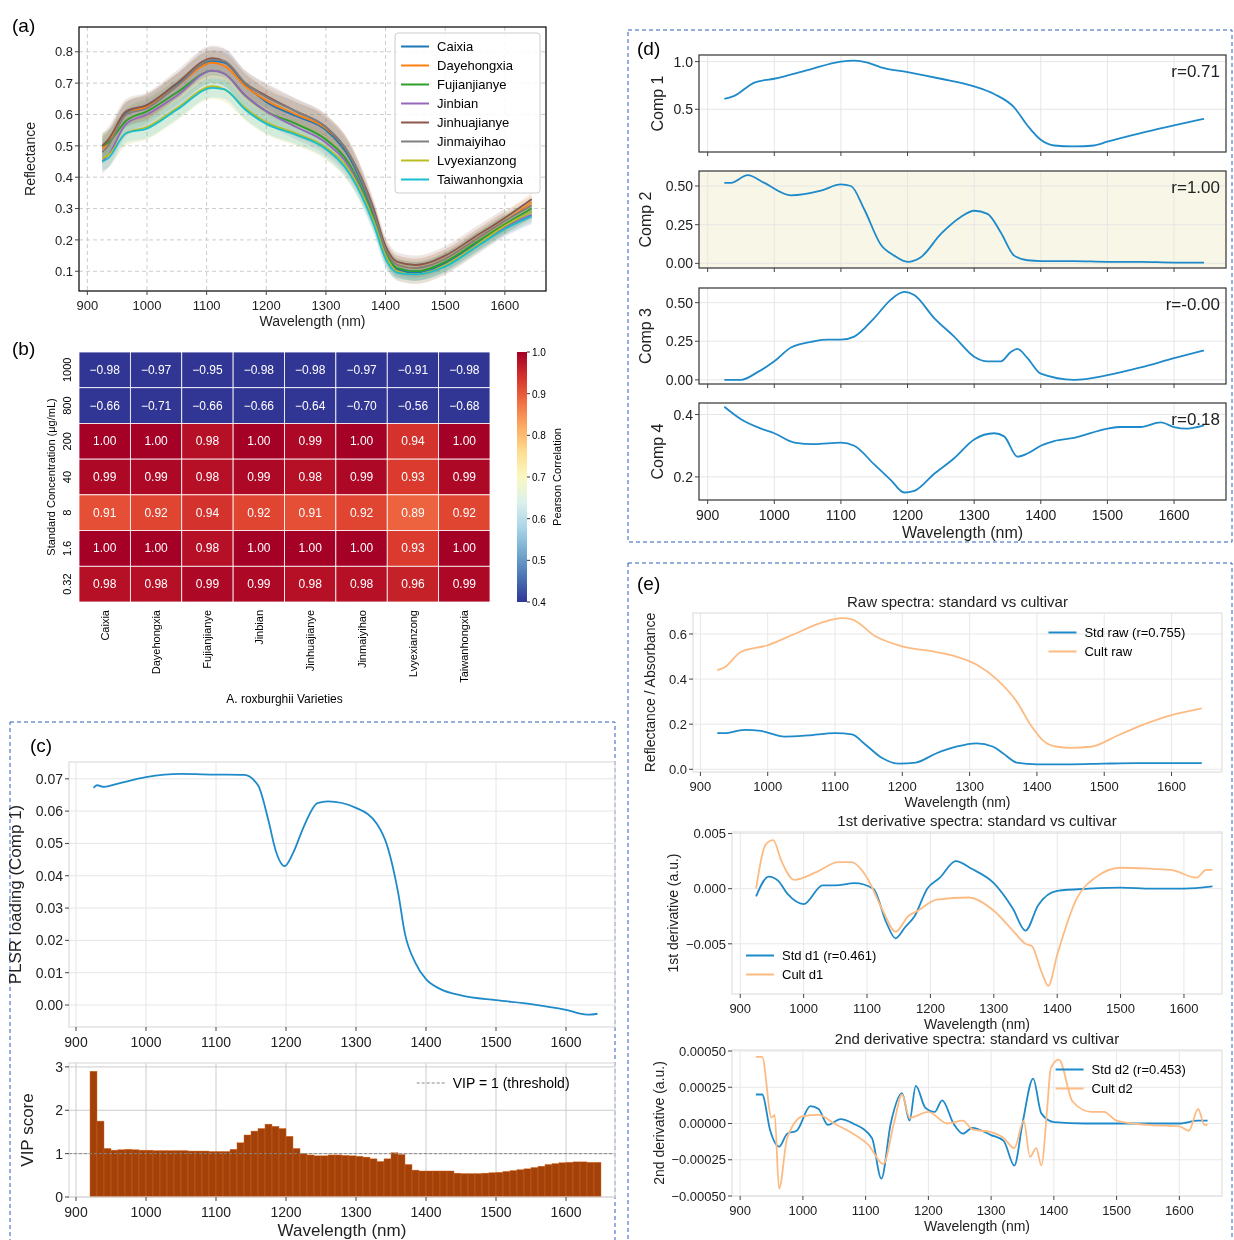 This screenshot has height=1240, width=1234. Describe the element at coordinates (49, 843) in the screenshot. I see `y-tick-label: 0.05` at that location.